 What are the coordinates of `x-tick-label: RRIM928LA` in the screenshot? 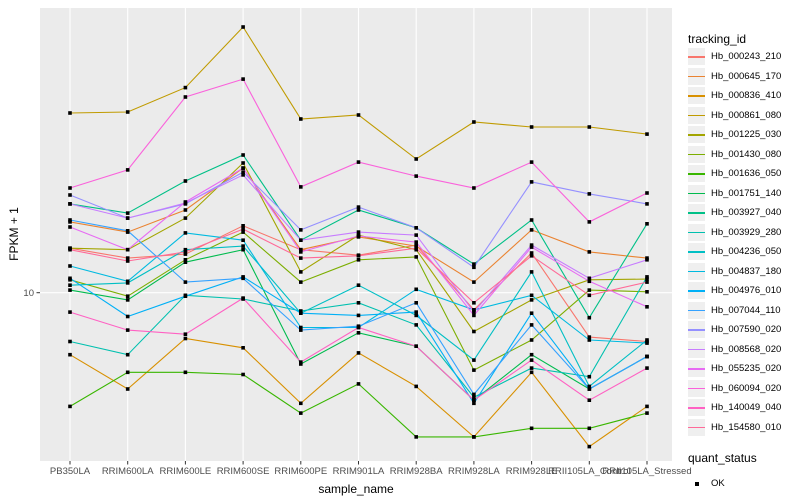 It's located at (474, 471).